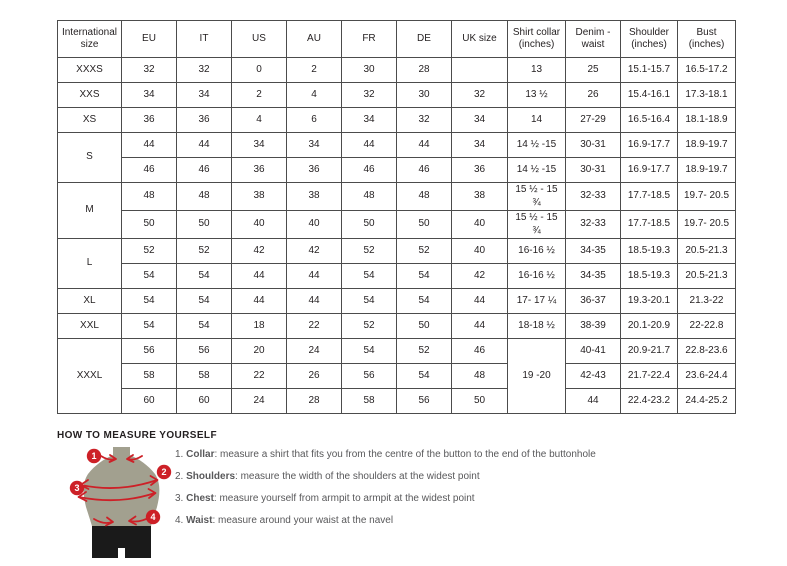  Describe the element at coordinates (649, 120) in the screenshot. I see `table-cell: 16.5-16.4` at that location.